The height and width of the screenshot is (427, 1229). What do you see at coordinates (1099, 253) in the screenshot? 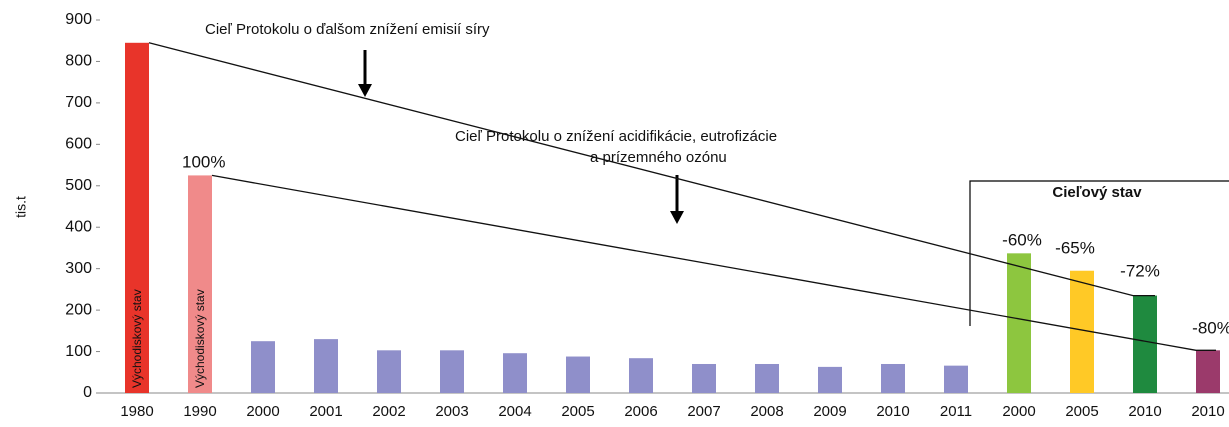
I see `bracket` at bounding box center [1099, 253].